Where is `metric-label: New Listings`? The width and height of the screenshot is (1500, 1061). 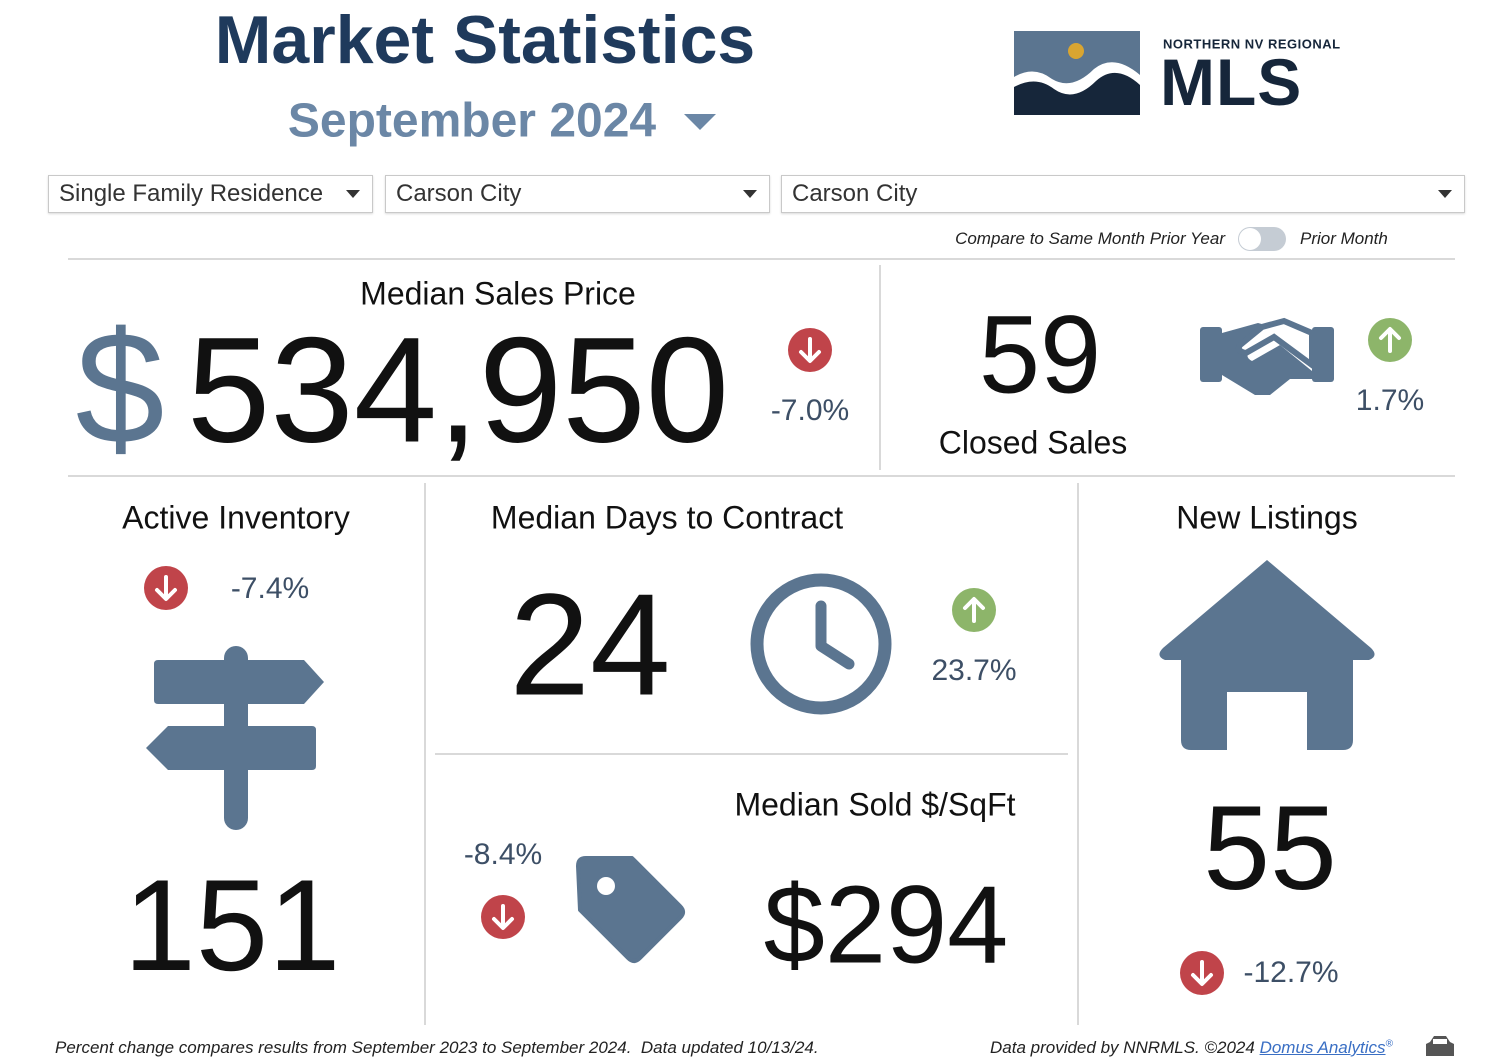 metric-label: New Listings is located at coordinates (1267, 517).